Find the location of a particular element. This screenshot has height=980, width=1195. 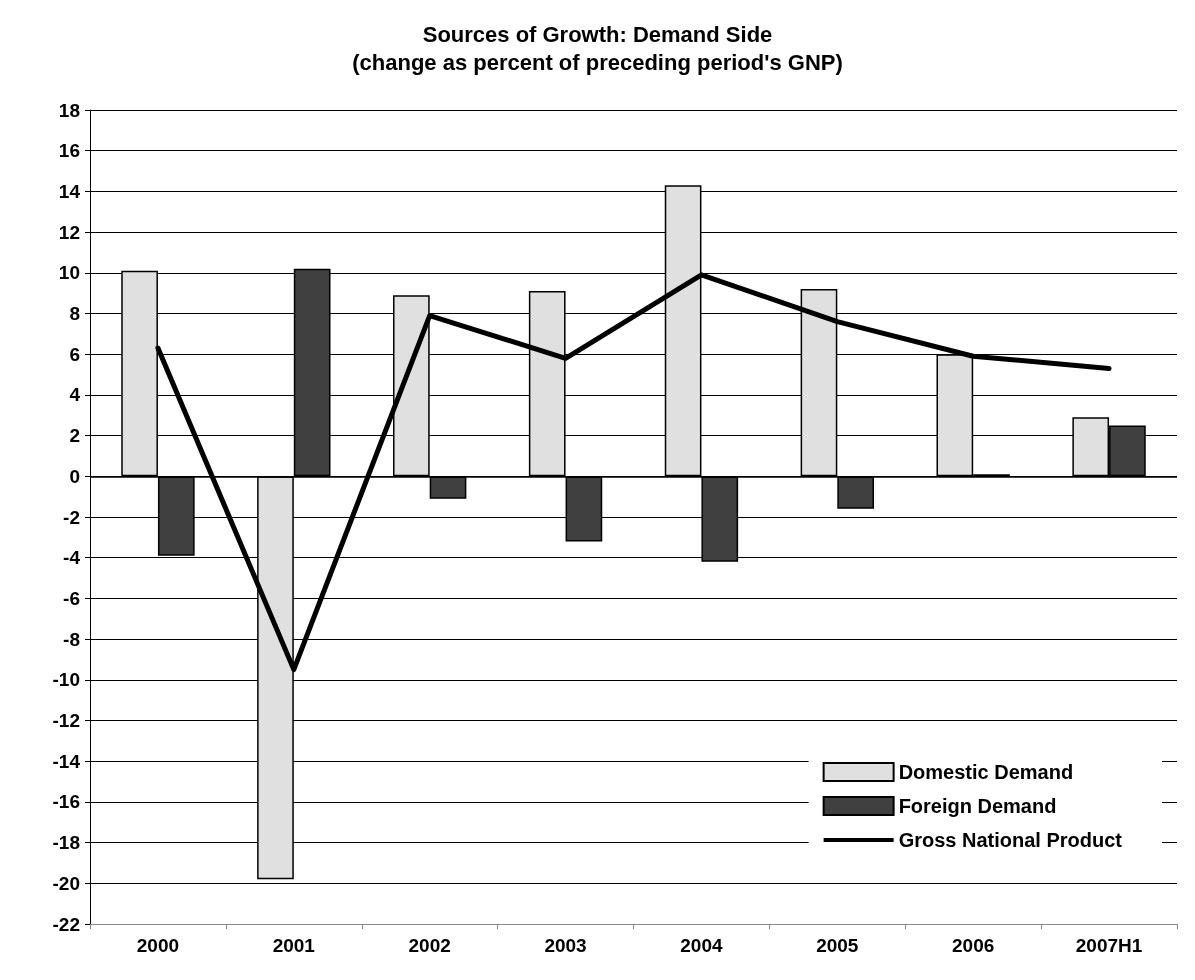

y-tick-label: -16 is located at coordinates (66, 802).